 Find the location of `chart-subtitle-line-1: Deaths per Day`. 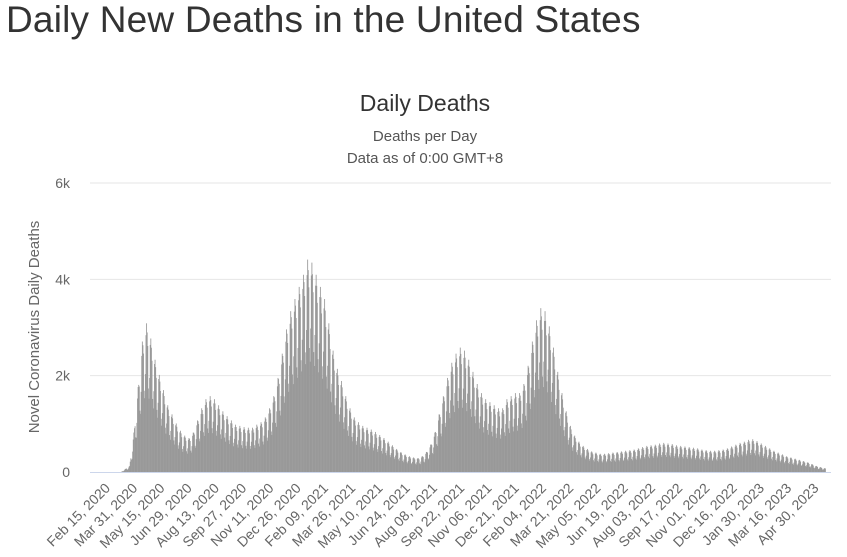

chart-subtitle-line-1: Deaths per Day is located at coordinates (425, 136).